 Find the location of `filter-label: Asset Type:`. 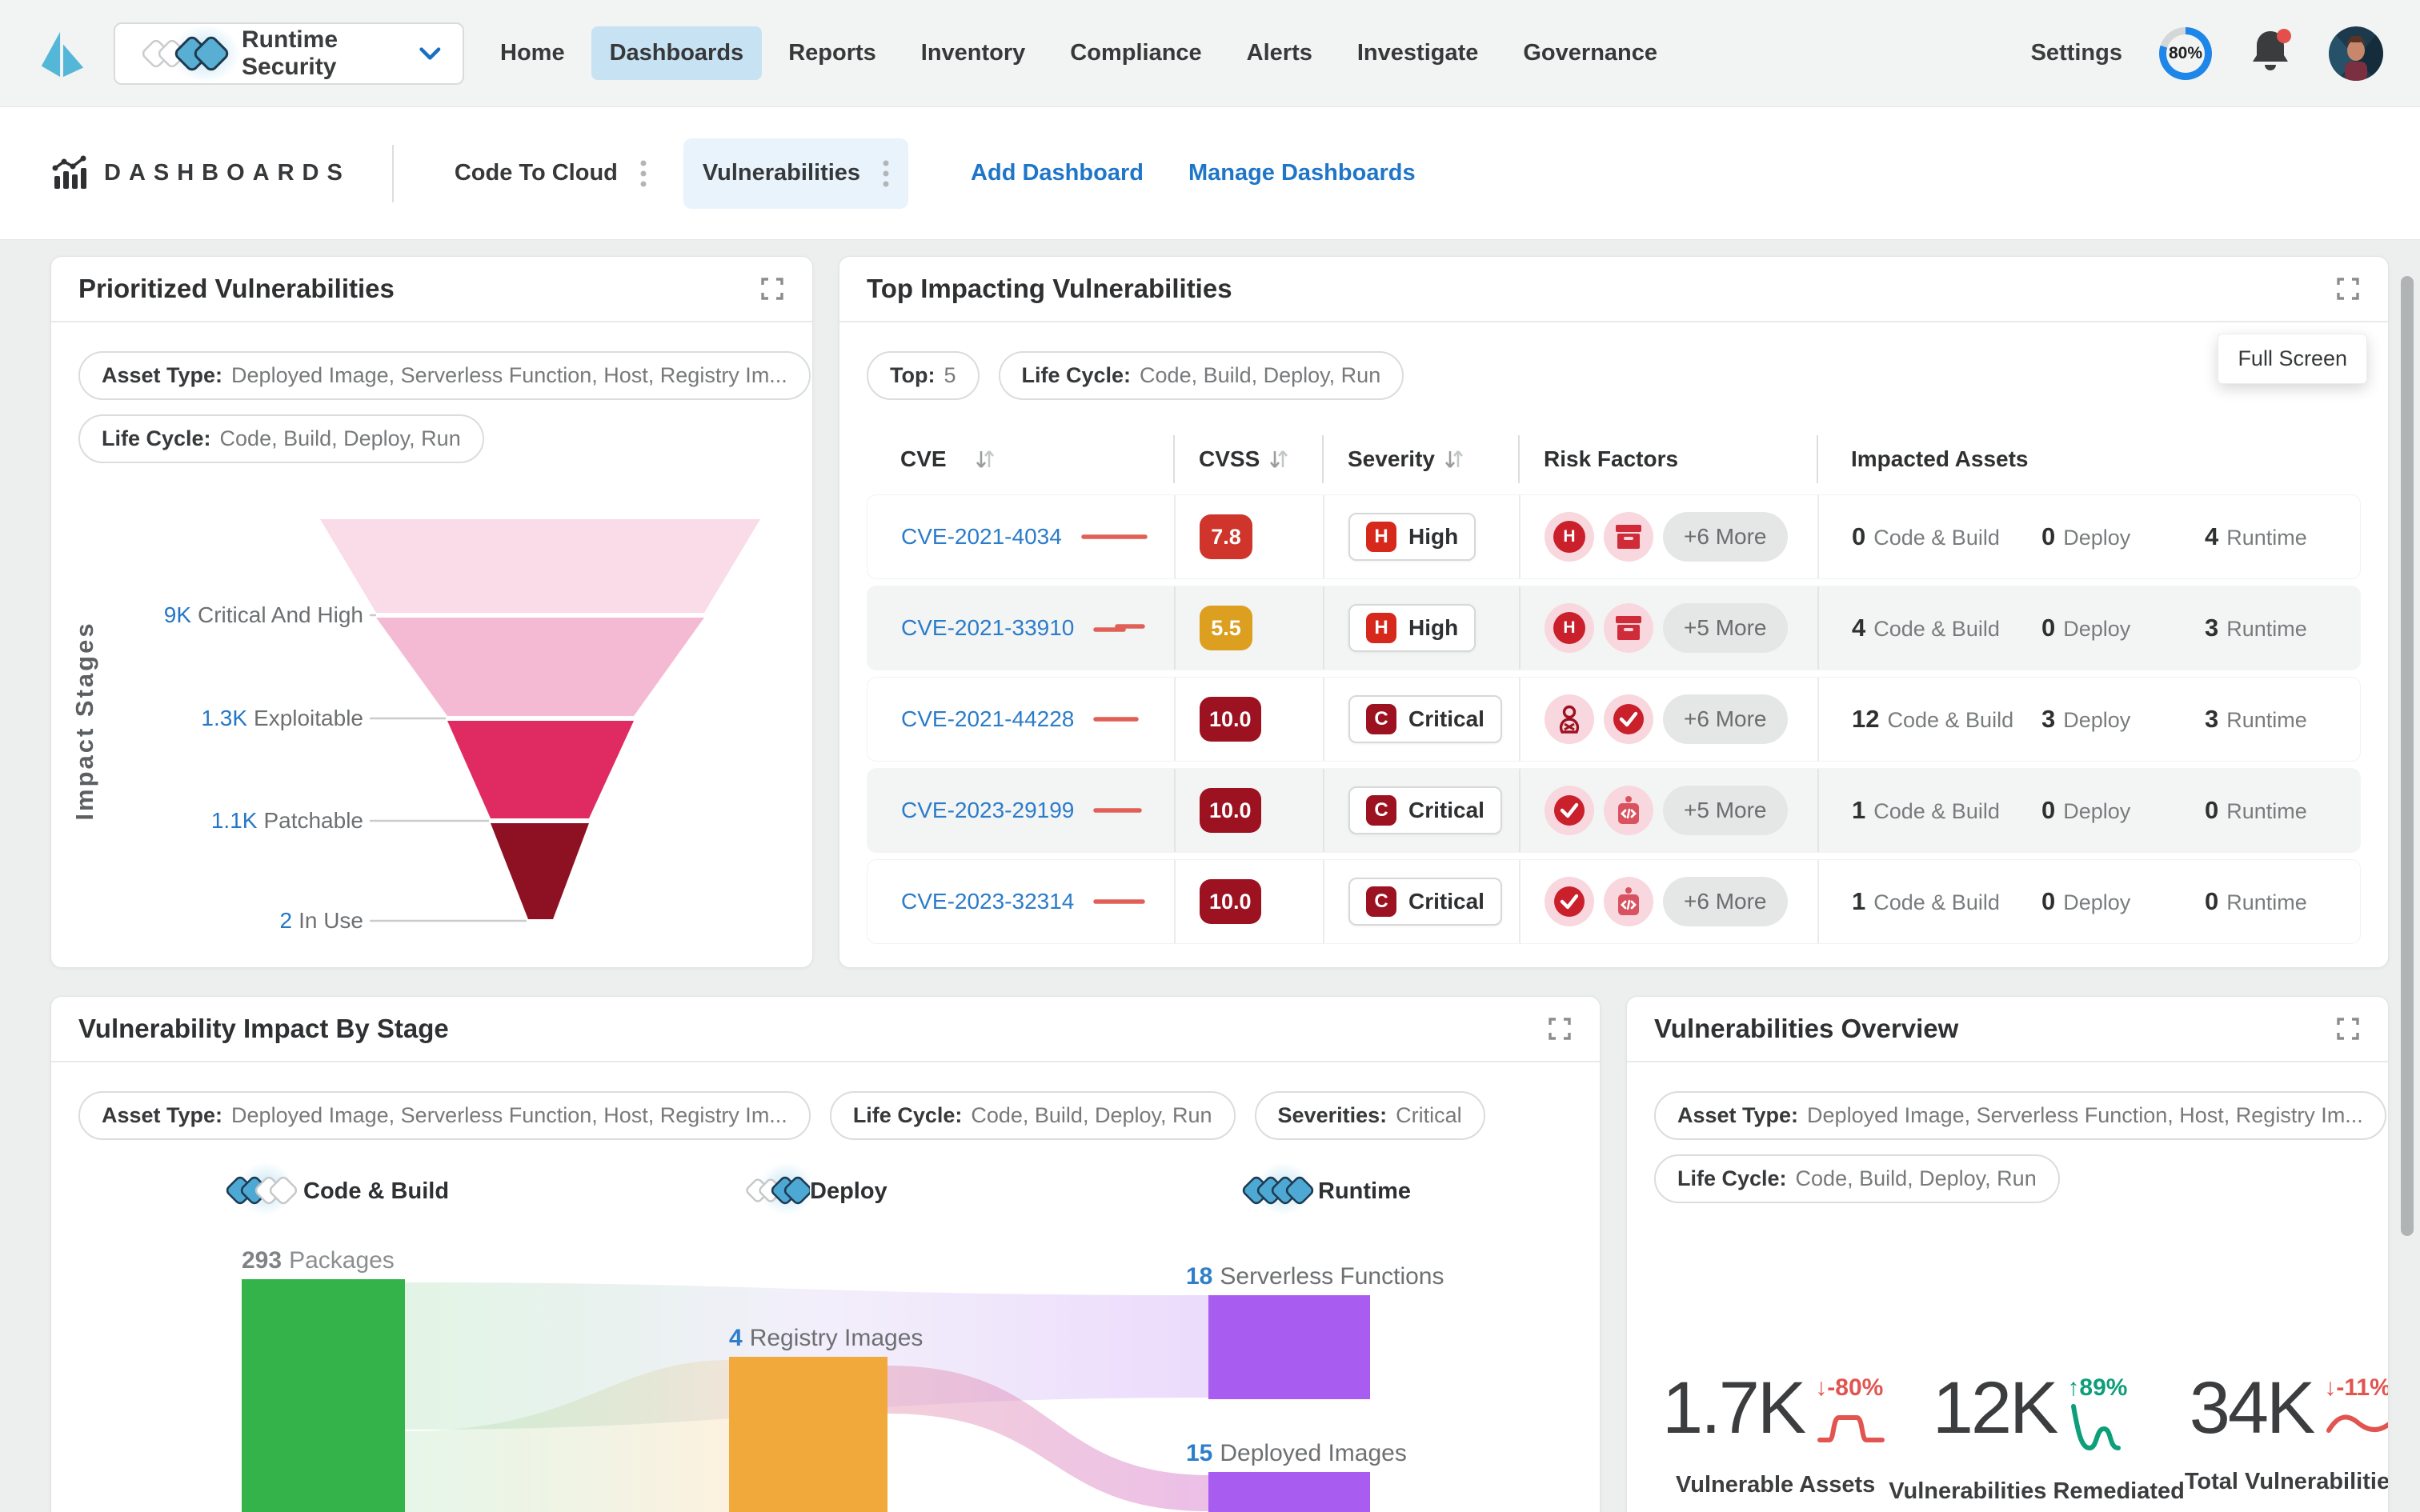

filter-label: Asset Type: is located at coordinates (162, 375).